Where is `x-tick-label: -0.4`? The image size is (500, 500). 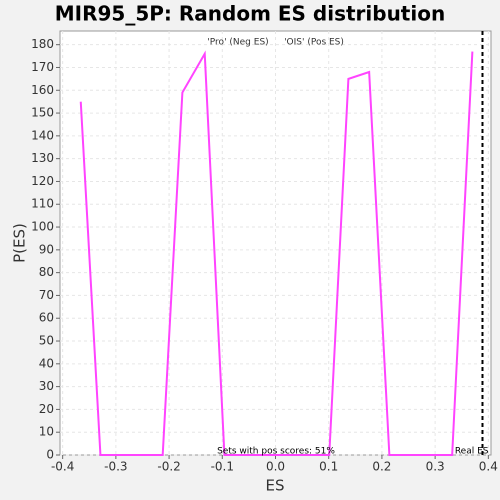
x-tick-label: -0.4 is located at coordinates (62, 467).